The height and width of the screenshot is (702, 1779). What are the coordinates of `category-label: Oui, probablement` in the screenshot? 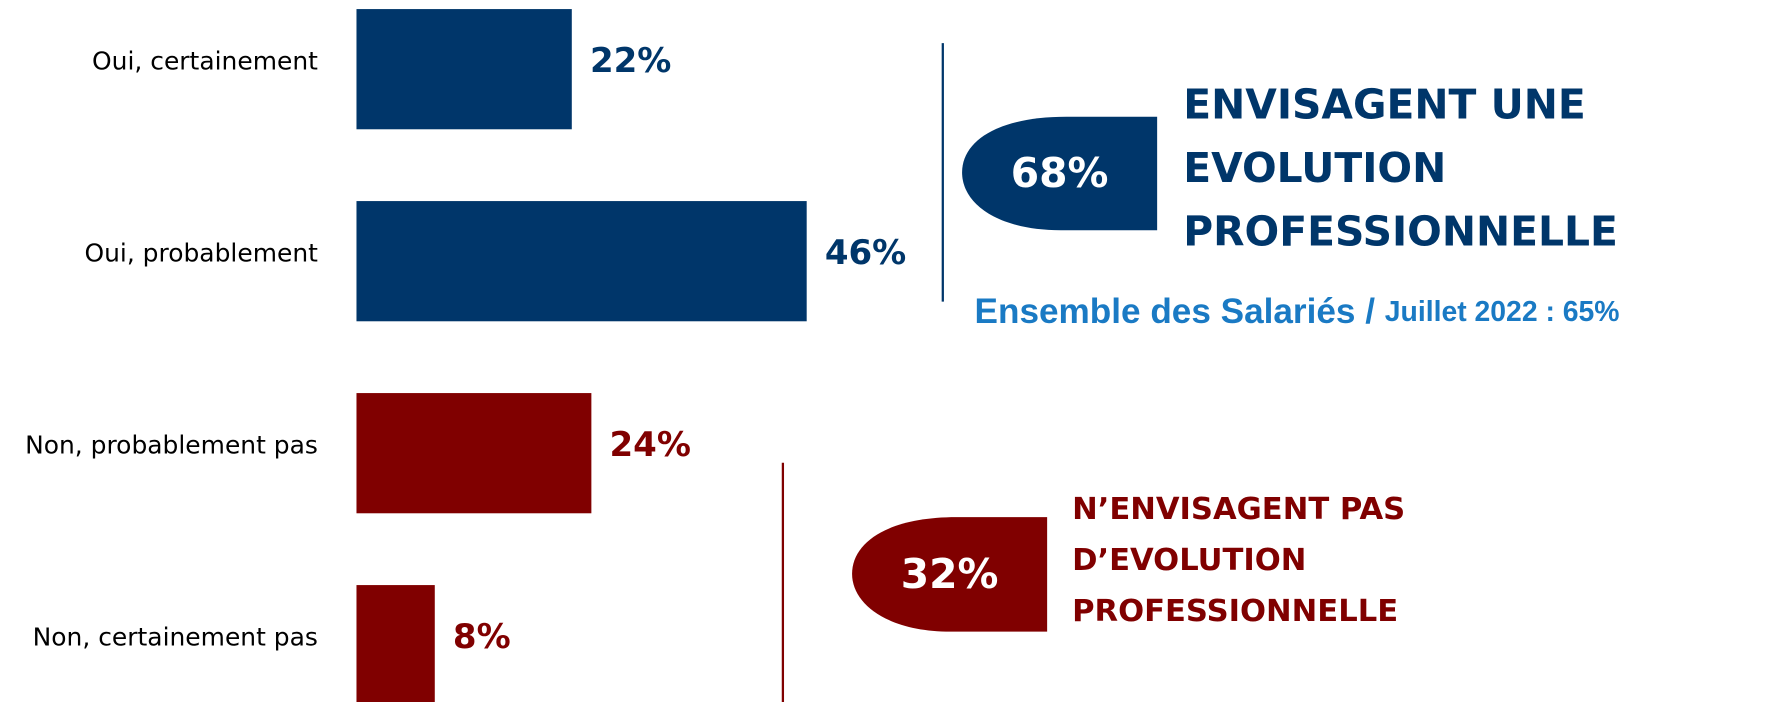 It's located at (201, 252).